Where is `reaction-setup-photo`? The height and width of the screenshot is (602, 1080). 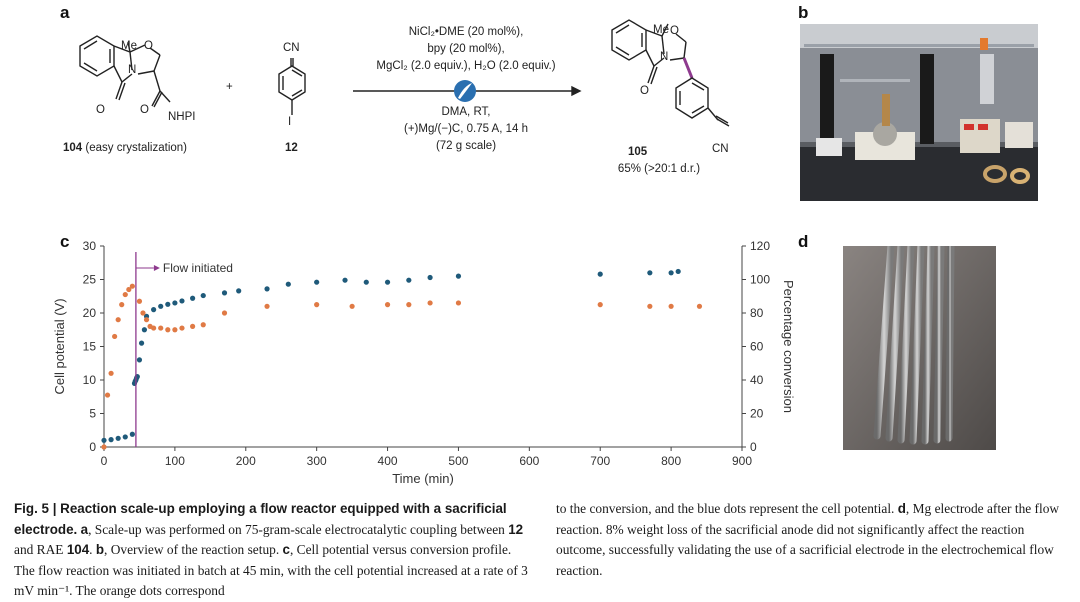
reaction-setup-photo is located at coordinates (919, 112).